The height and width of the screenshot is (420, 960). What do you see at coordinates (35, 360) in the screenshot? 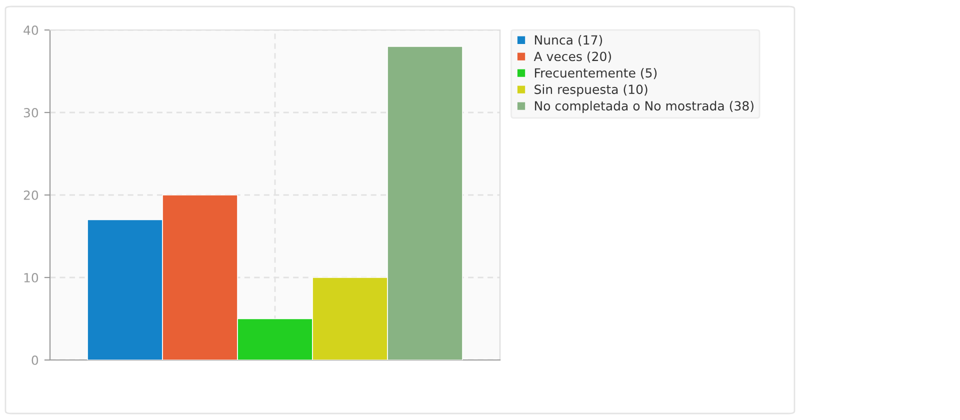
I see `y-tick-label: 0` at bounding box center [35, 360].